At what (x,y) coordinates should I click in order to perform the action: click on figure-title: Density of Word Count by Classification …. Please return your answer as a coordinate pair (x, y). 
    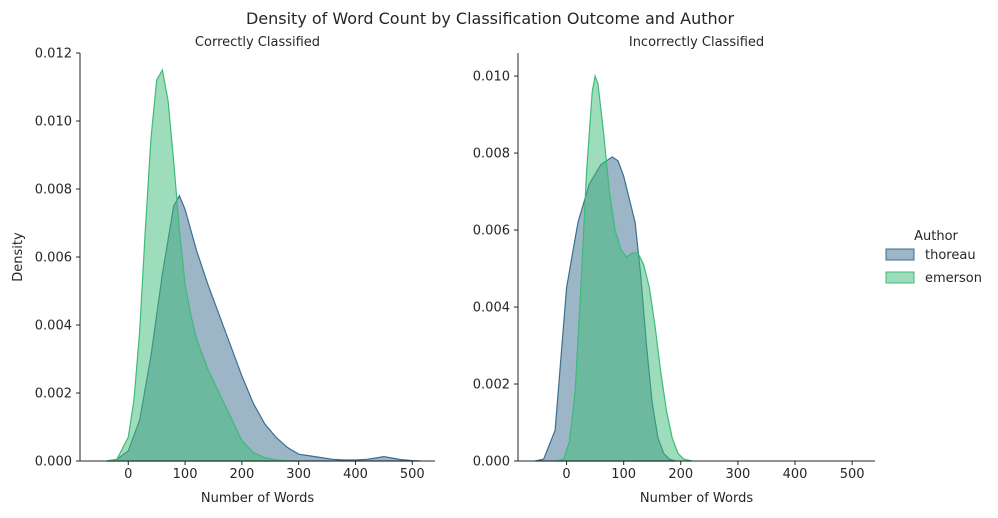
    Looking at the image, I should click on (490, 18).